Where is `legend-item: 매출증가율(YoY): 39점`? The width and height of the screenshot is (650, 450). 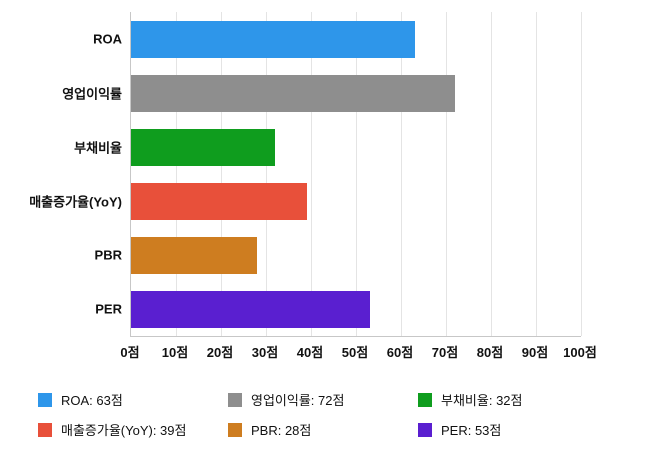
legend-item: 매출증가율(YoY): 39점 is located at coordinates (112, 429).